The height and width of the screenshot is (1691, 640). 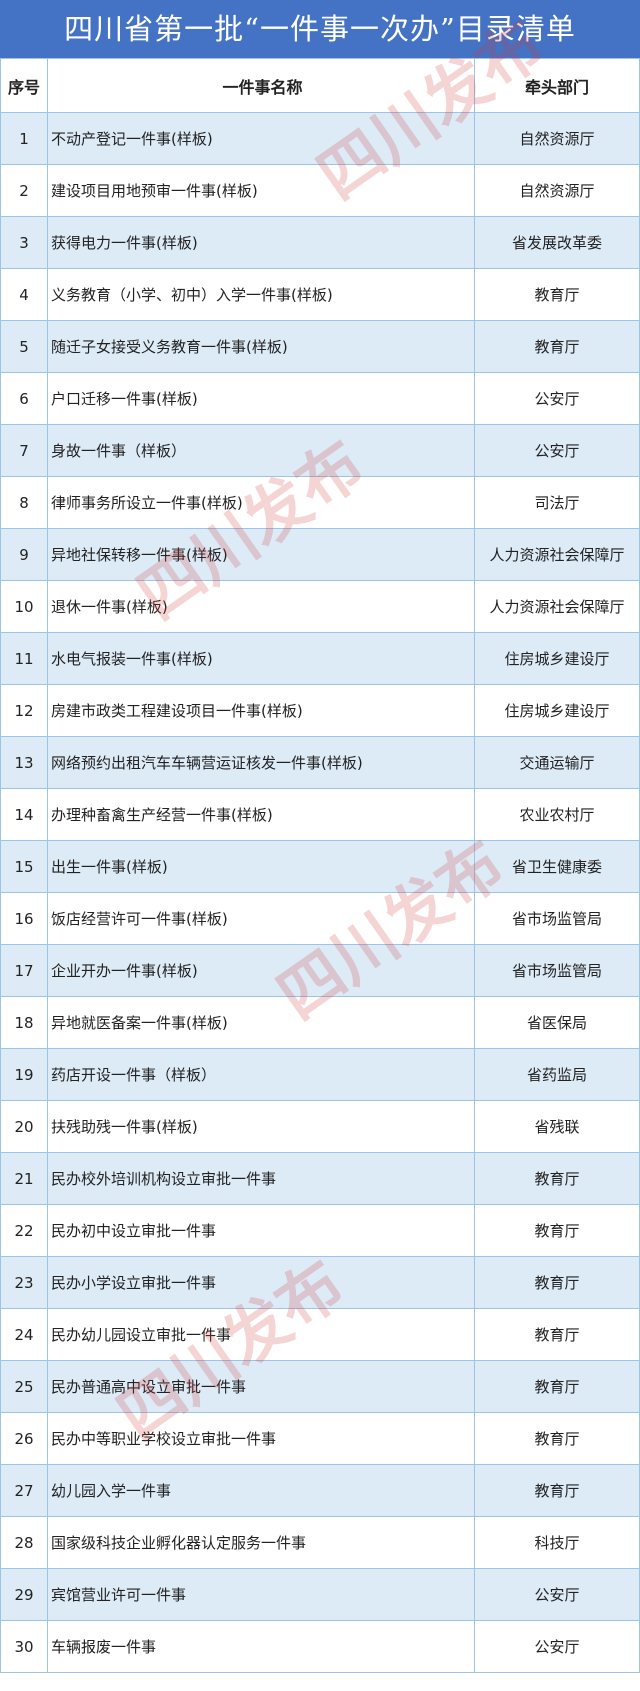 What do you see at coordinates (261, 1594) in the screenshot?
I see `row-name: 宾馆营业许可一件事` at bounding box center [261, 1594].